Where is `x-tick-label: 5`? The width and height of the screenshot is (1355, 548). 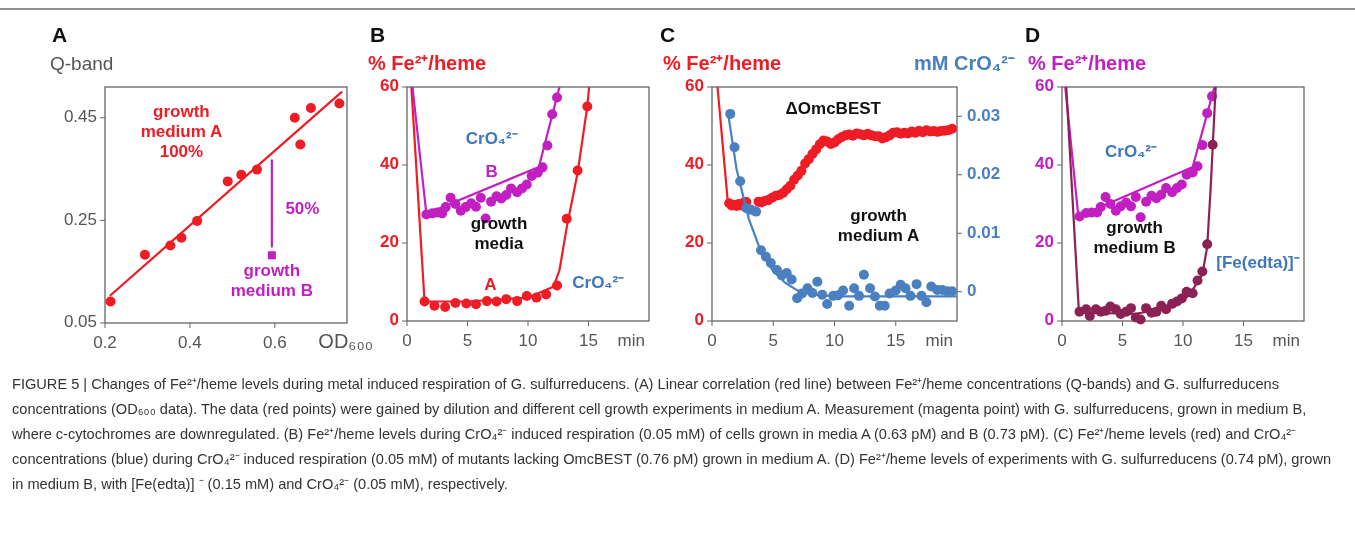
x-tick-label: 5 is located at coordinates (1122, 340).